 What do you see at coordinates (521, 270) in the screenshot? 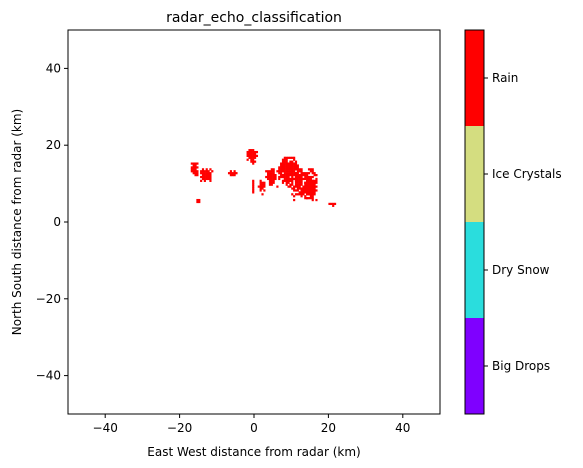
I see `colorbar-tick-label: Dry Snow` at bounding box center [521, 270].